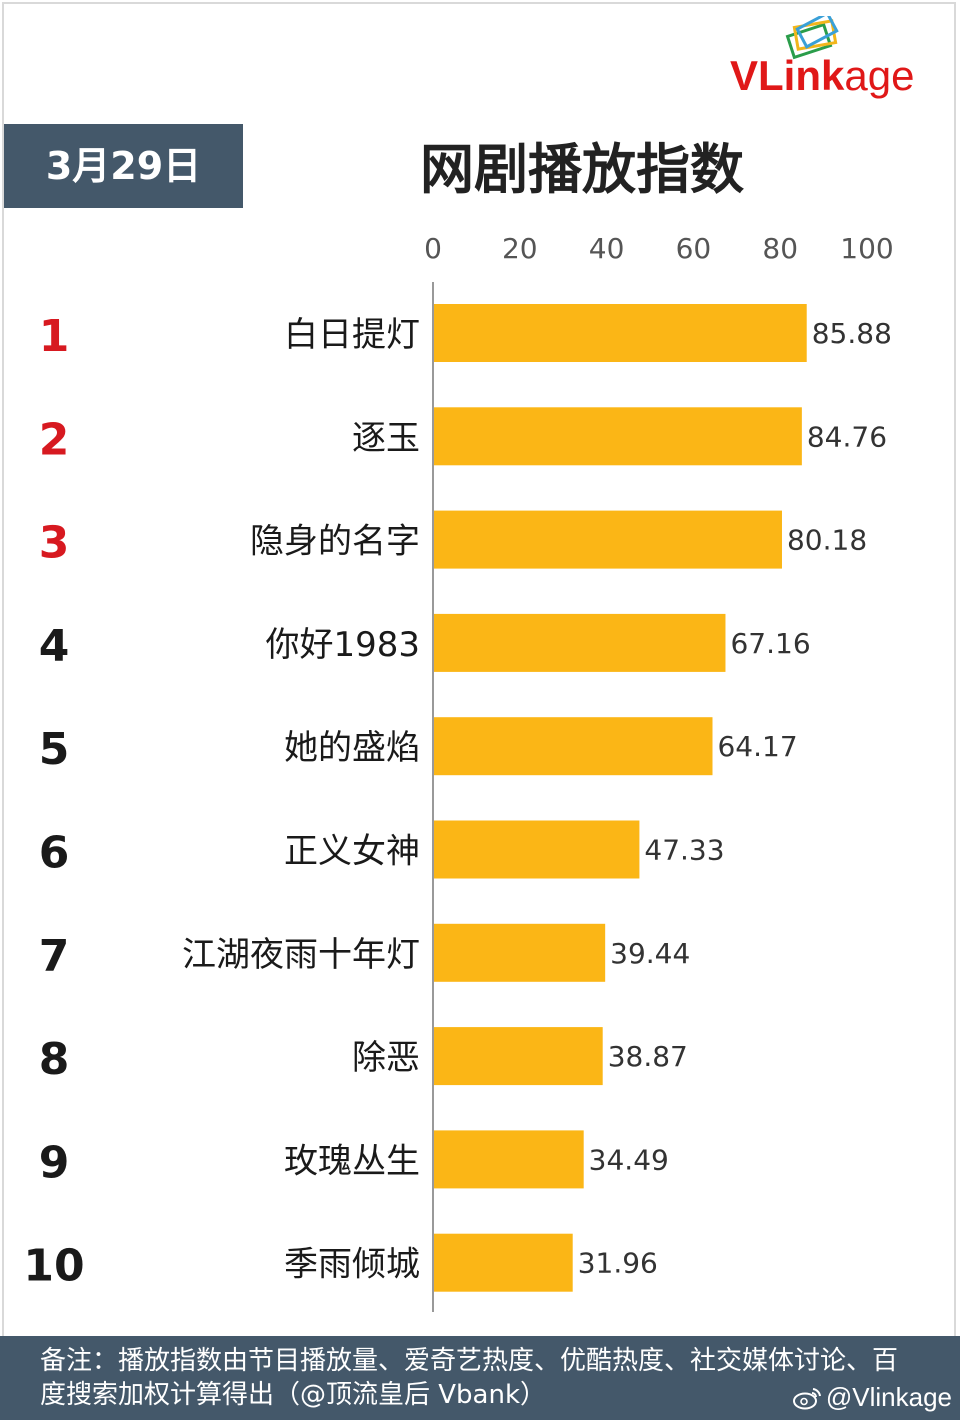 This screenshot has width=960, height=1420. I want to click on bar-value-label: 85.88, so click(852, 333).